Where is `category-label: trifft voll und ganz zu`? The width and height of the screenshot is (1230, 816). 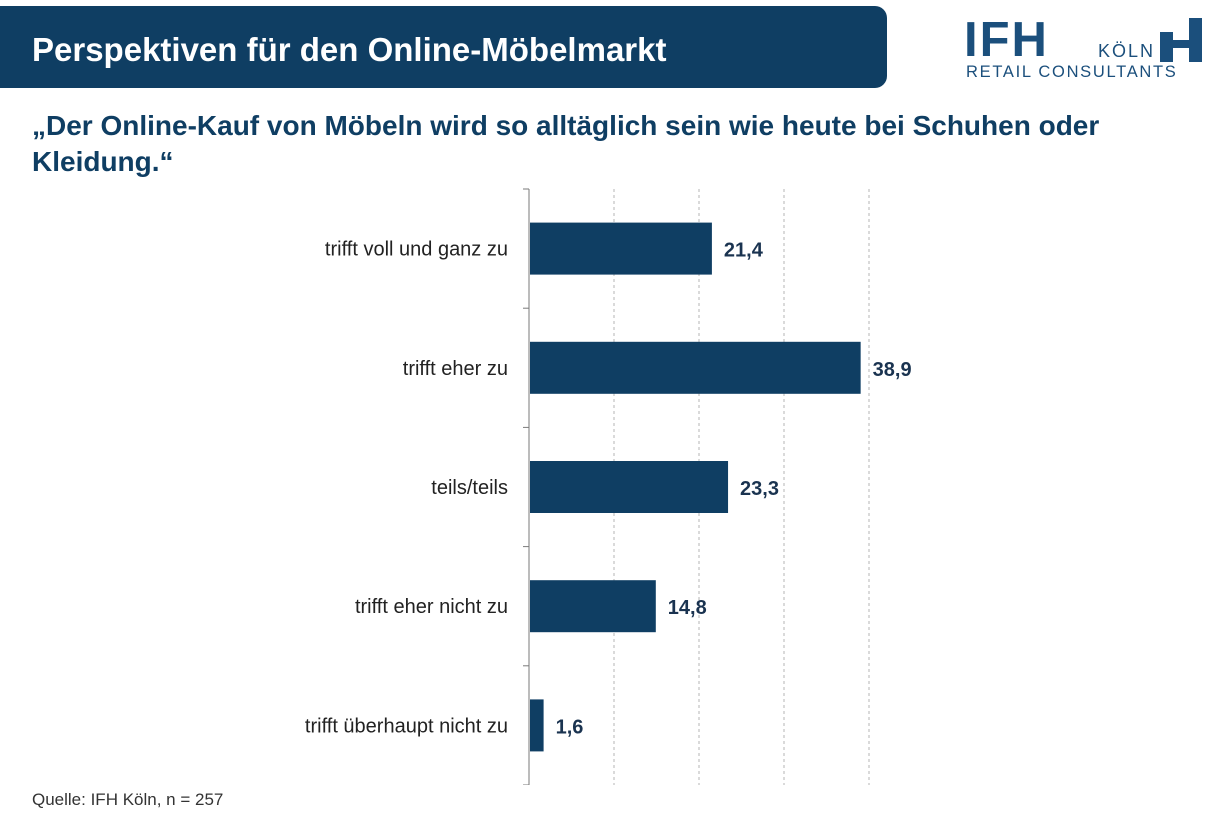
category-label: trifft voll und ganz zu is located at coordinates (416, 250).